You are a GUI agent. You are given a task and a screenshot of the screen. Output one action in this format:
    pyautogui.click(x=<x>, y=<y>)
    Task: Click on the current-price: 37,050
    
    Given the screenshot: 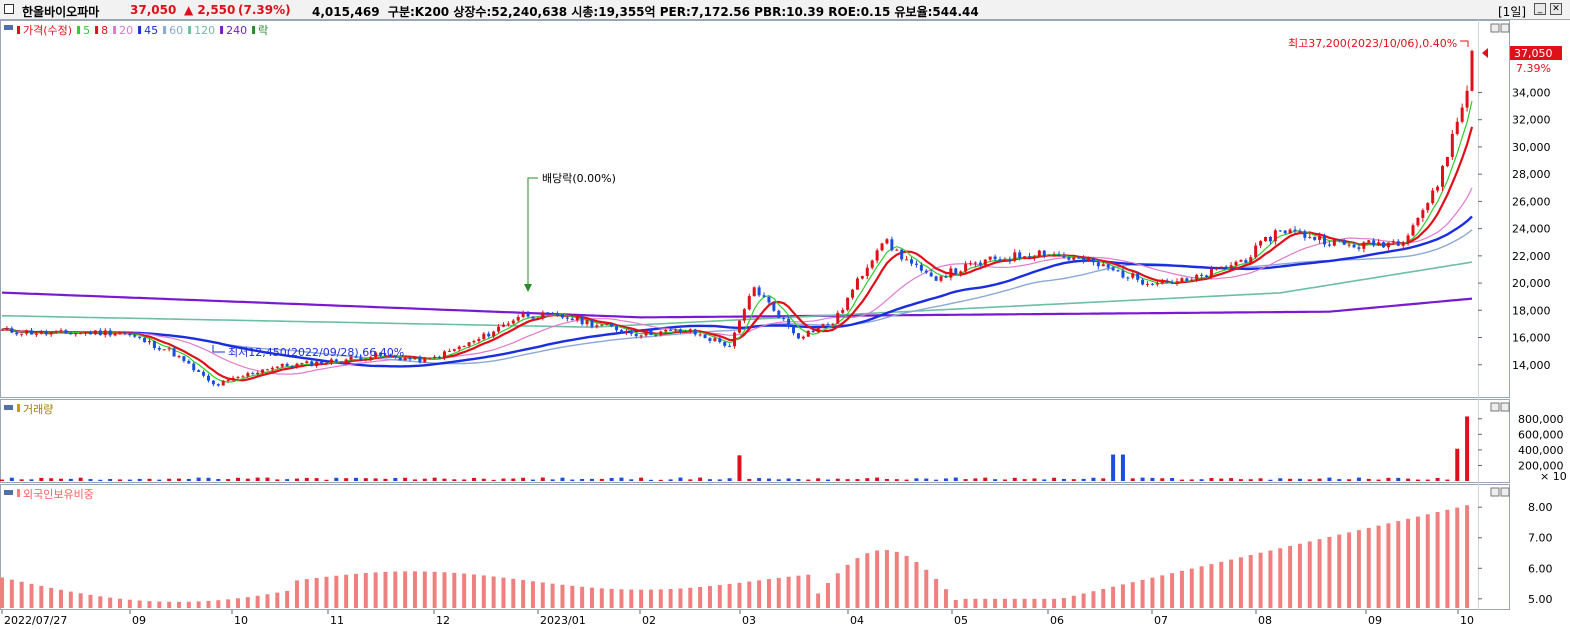 What is the action you would take?
    pyautogui.click(x=153, y=10)
    